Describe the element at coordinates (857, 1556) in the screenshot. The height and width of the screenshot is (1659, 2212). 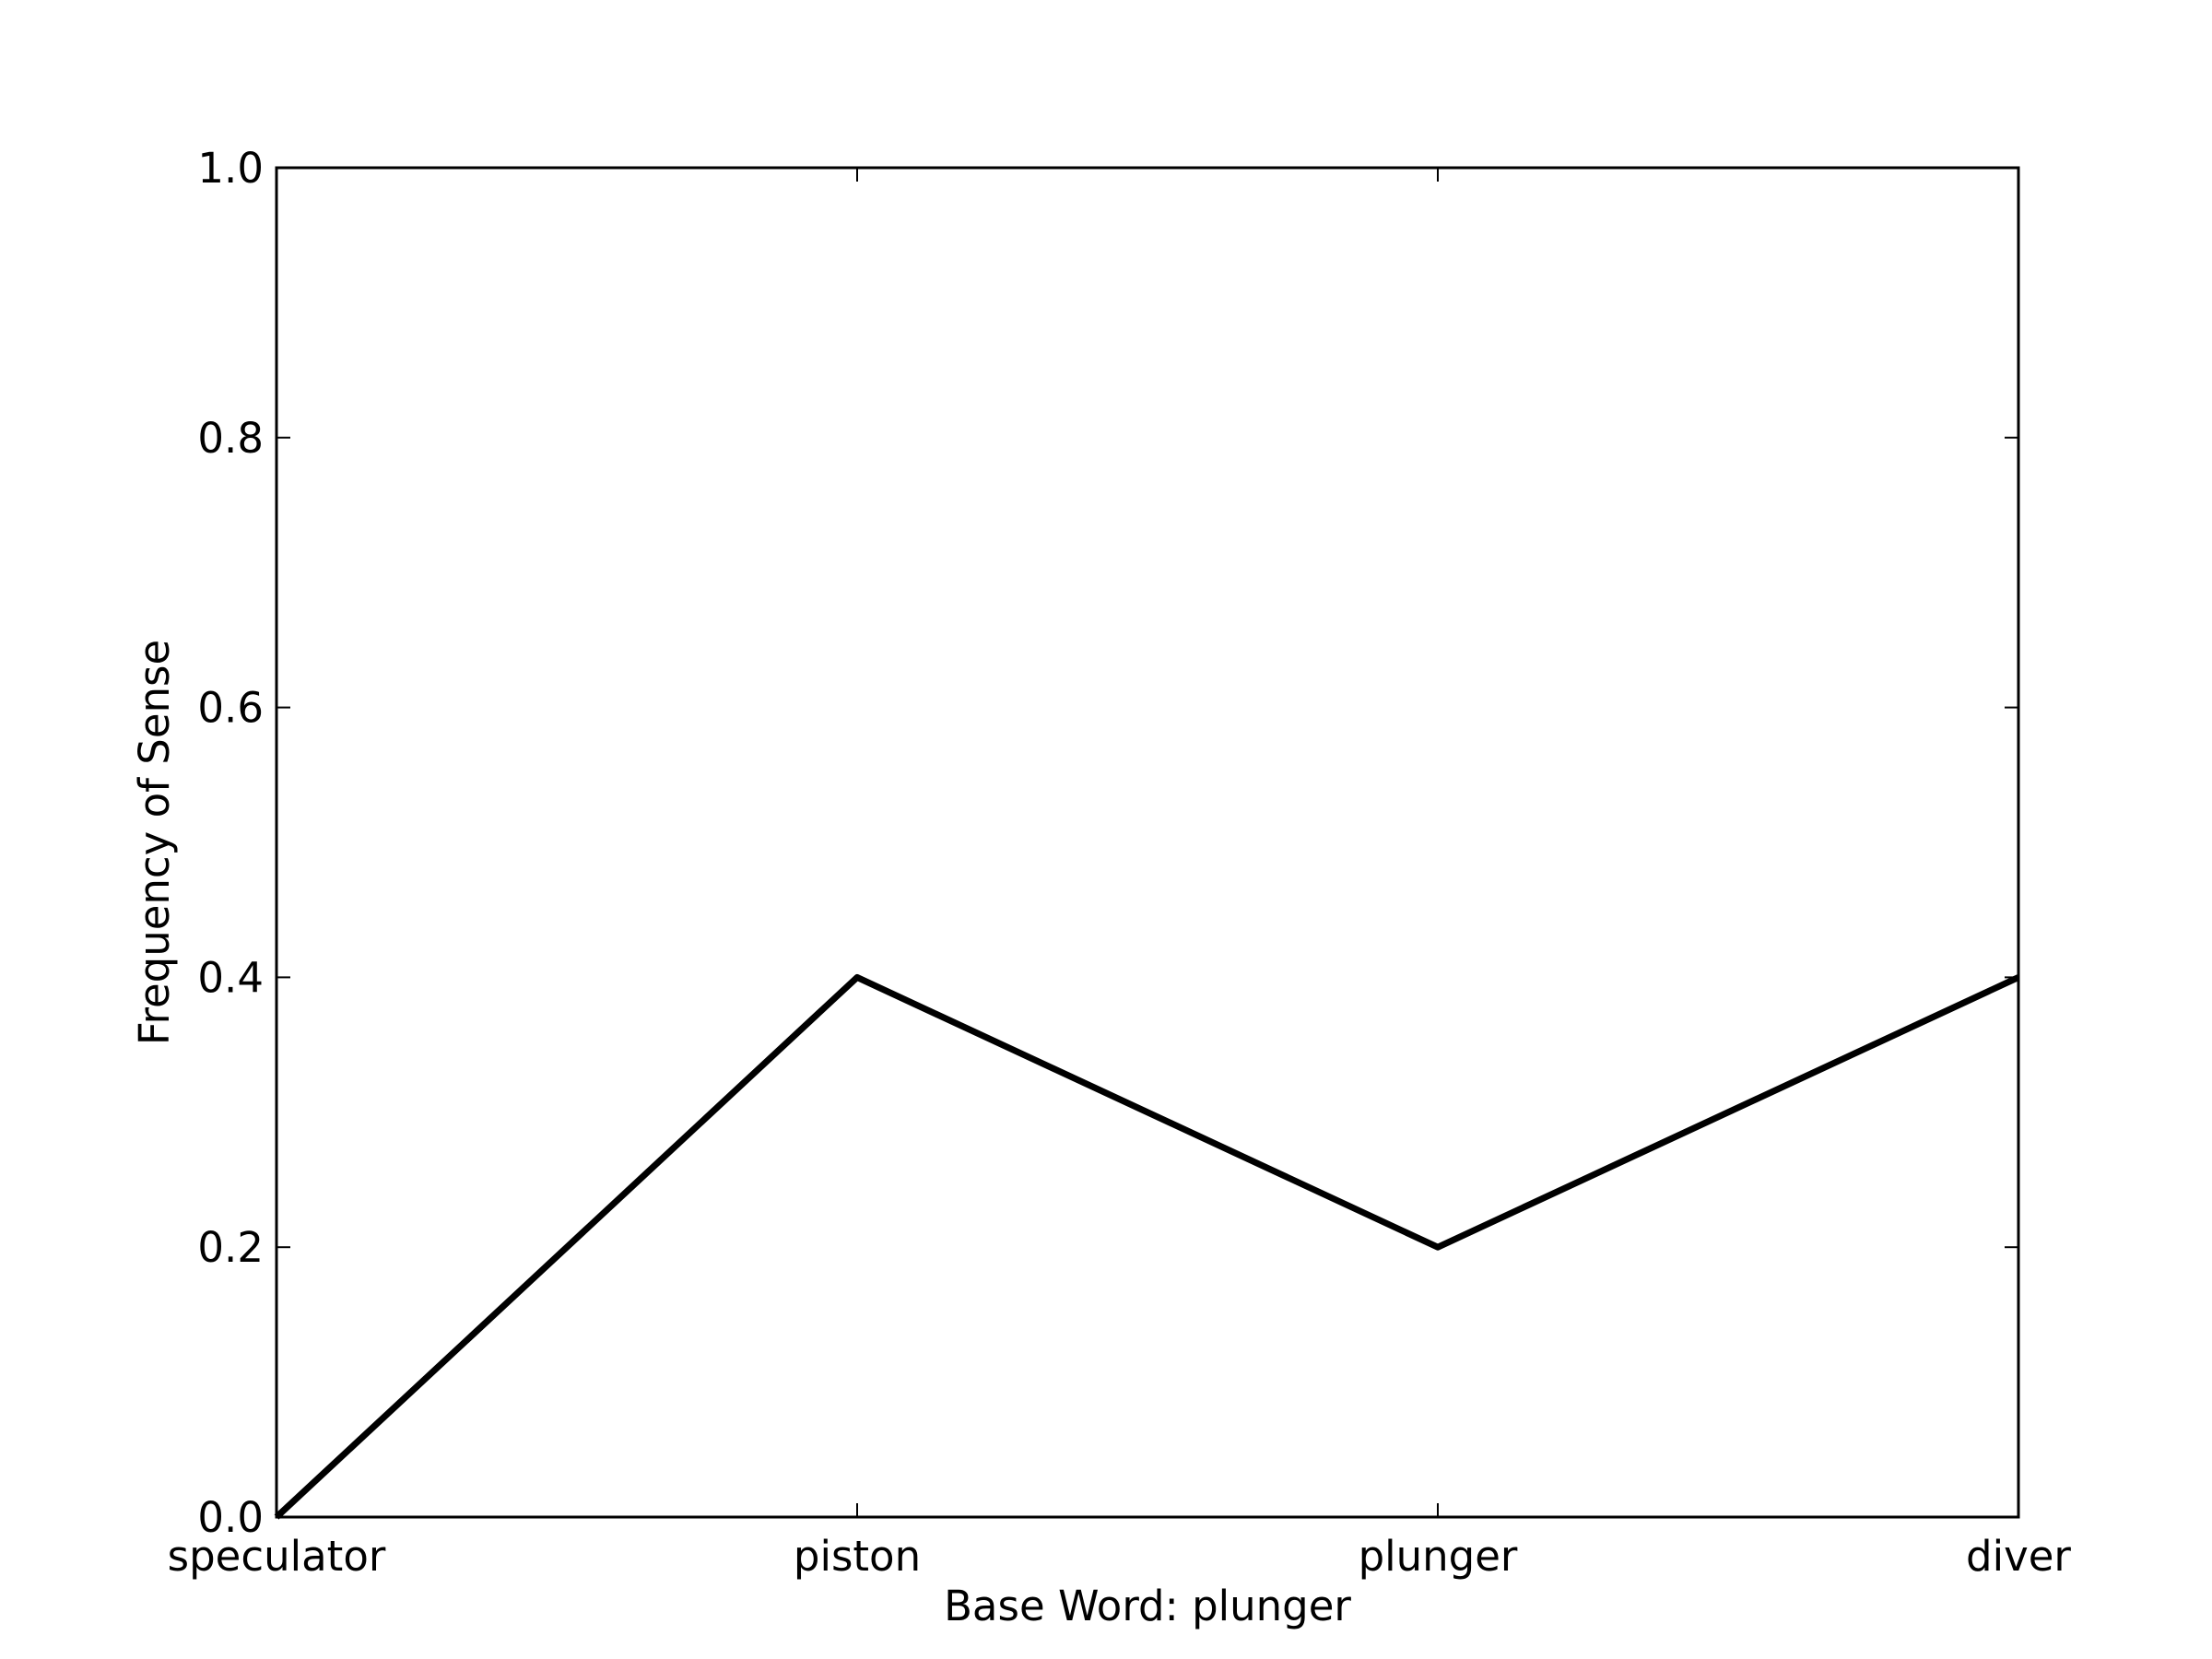
I see `x-tick-label: piston` at that location.